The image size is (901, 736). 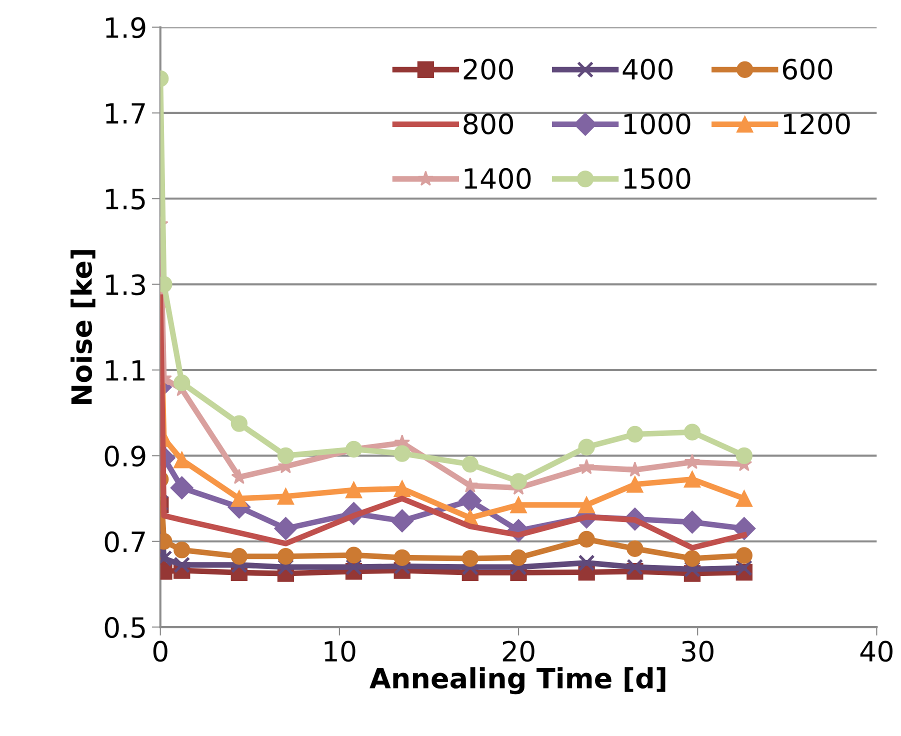 I want to click on legend-label: 1400, so click(x=497, y=179).